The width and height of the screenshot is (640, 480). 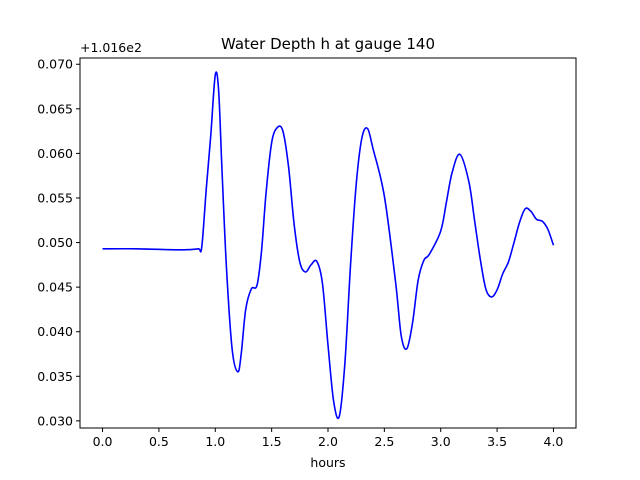 I want to click on x-tick-label: 1.5, so click(x=272, y=441).